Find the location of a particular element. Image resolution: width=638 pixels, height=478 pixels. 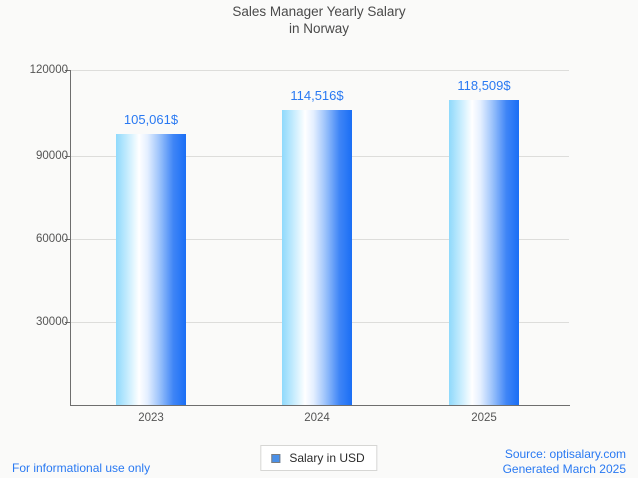

legend-label-salary-in-usd: Salary in USD is located at coordinates (327, 458).